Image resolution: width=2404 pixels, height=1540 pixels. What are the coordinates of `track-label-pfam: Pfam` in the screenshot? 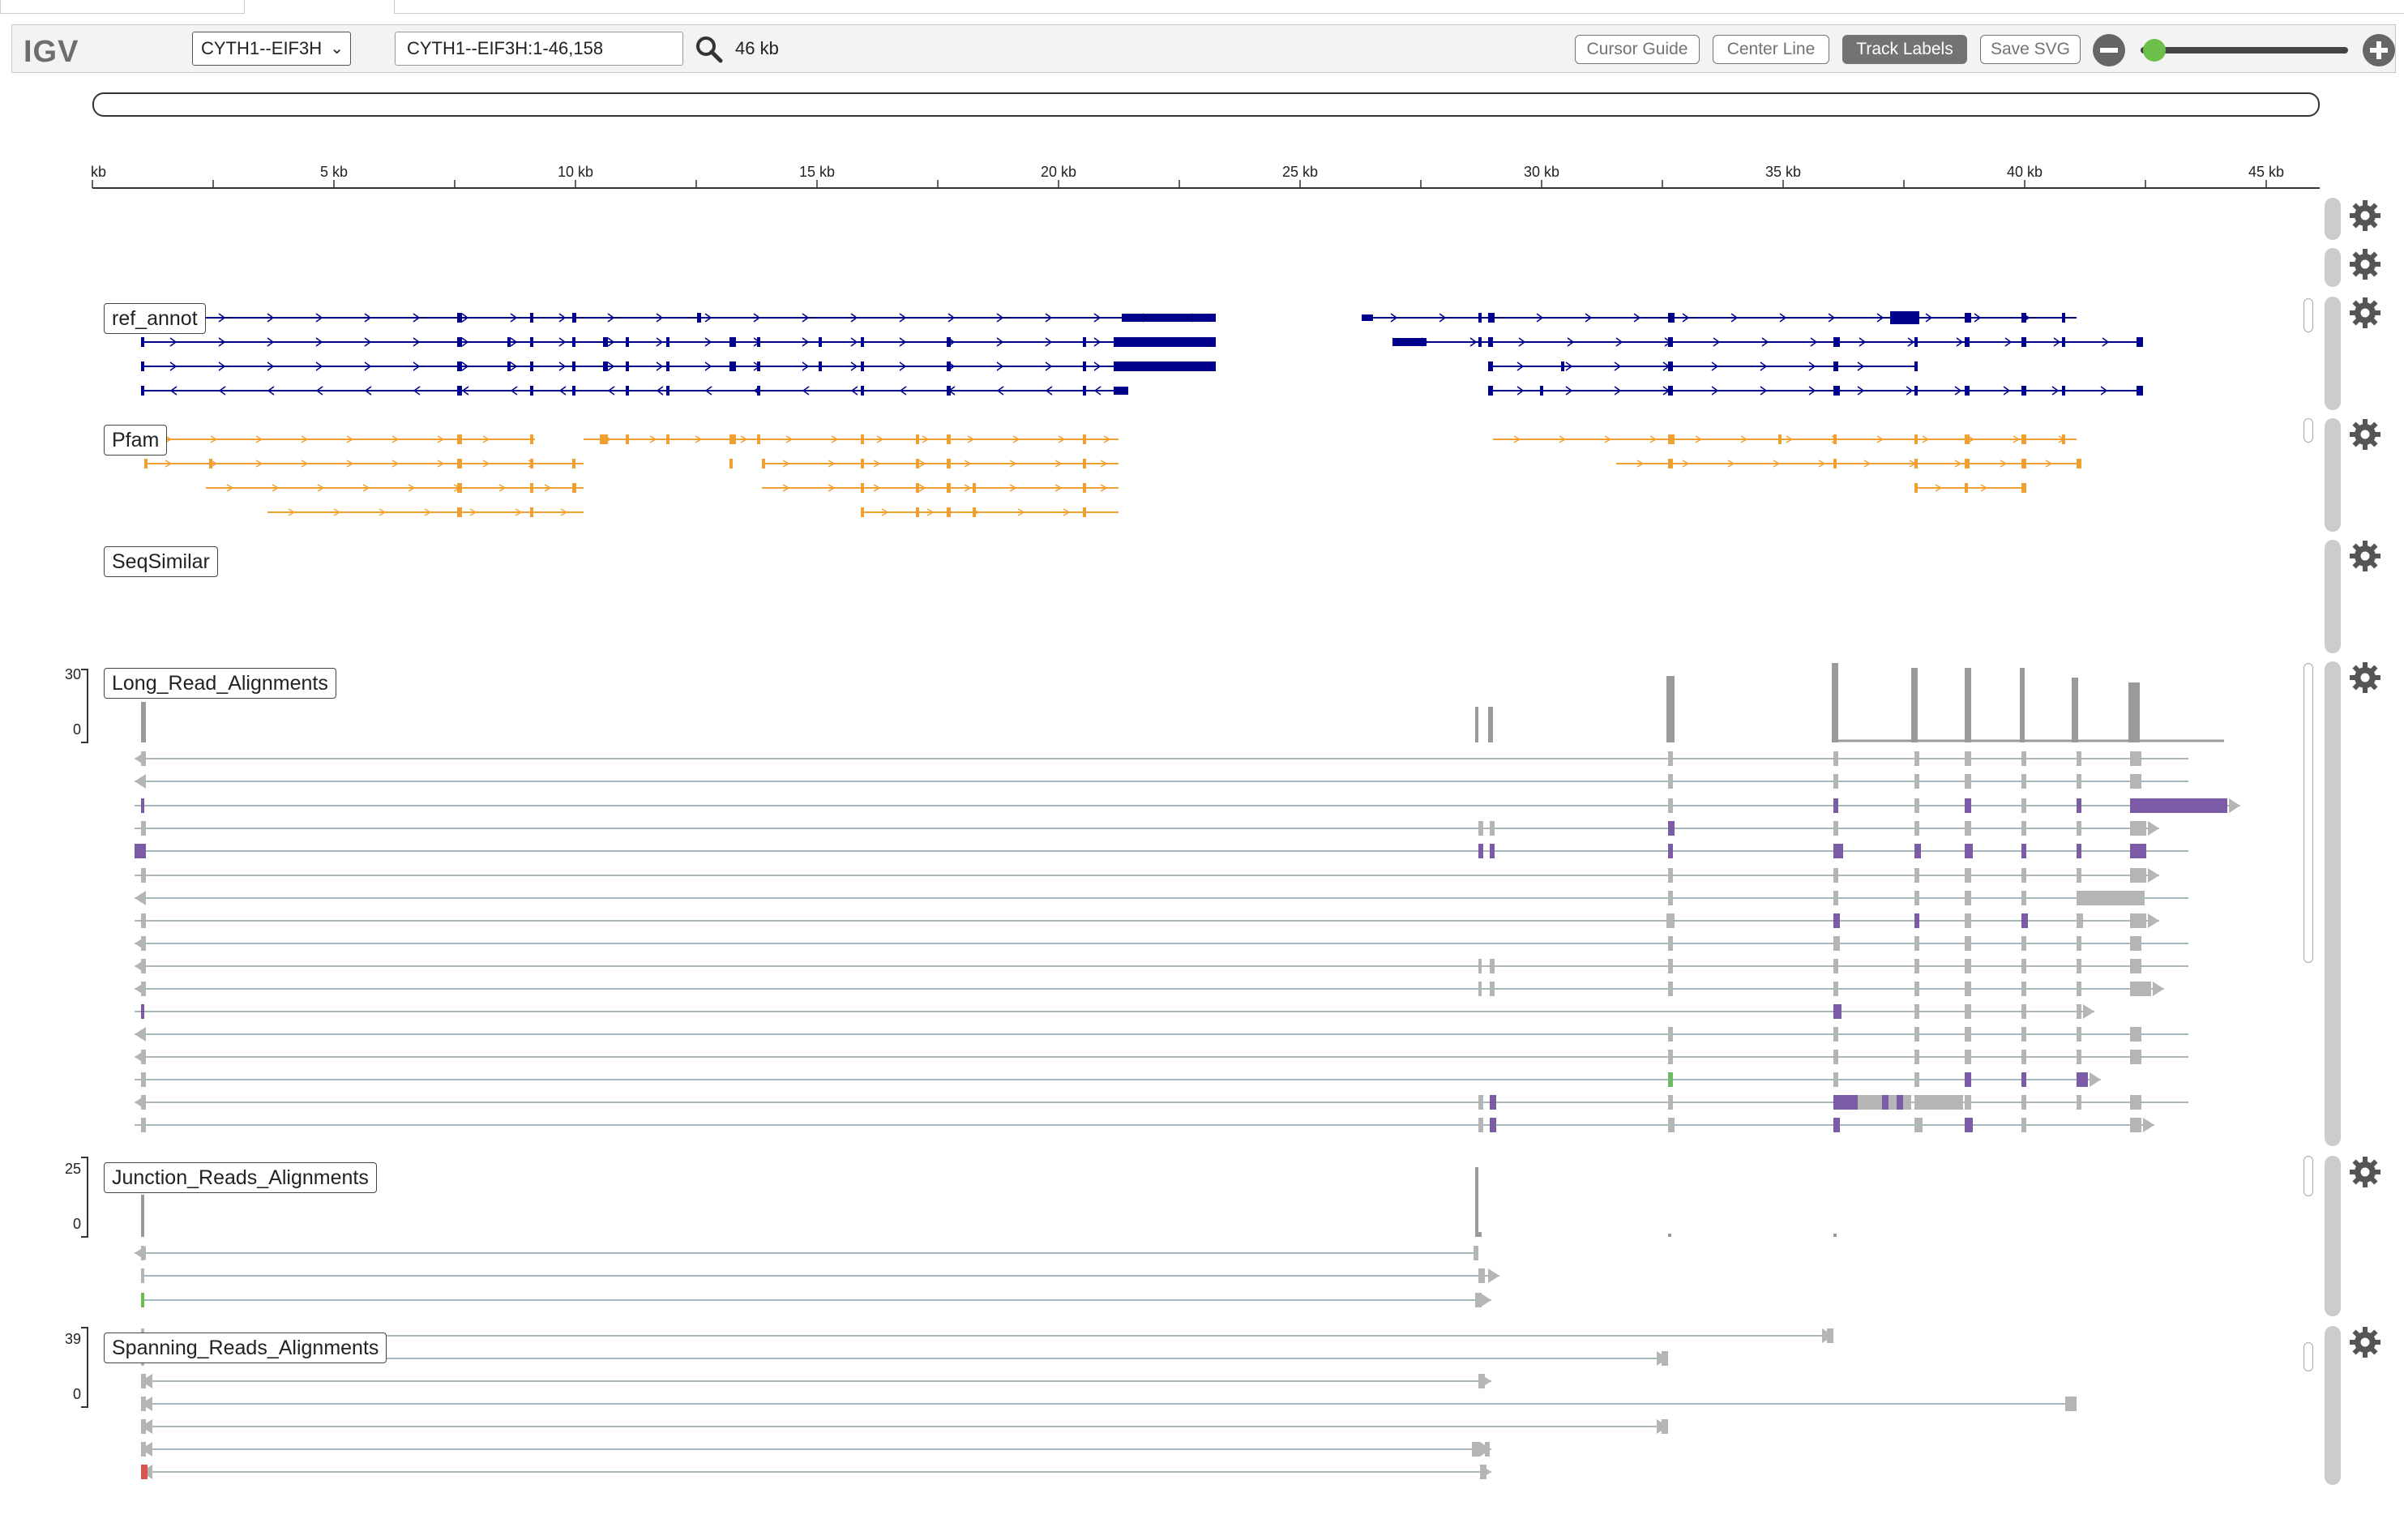 It's located at (136, 441).